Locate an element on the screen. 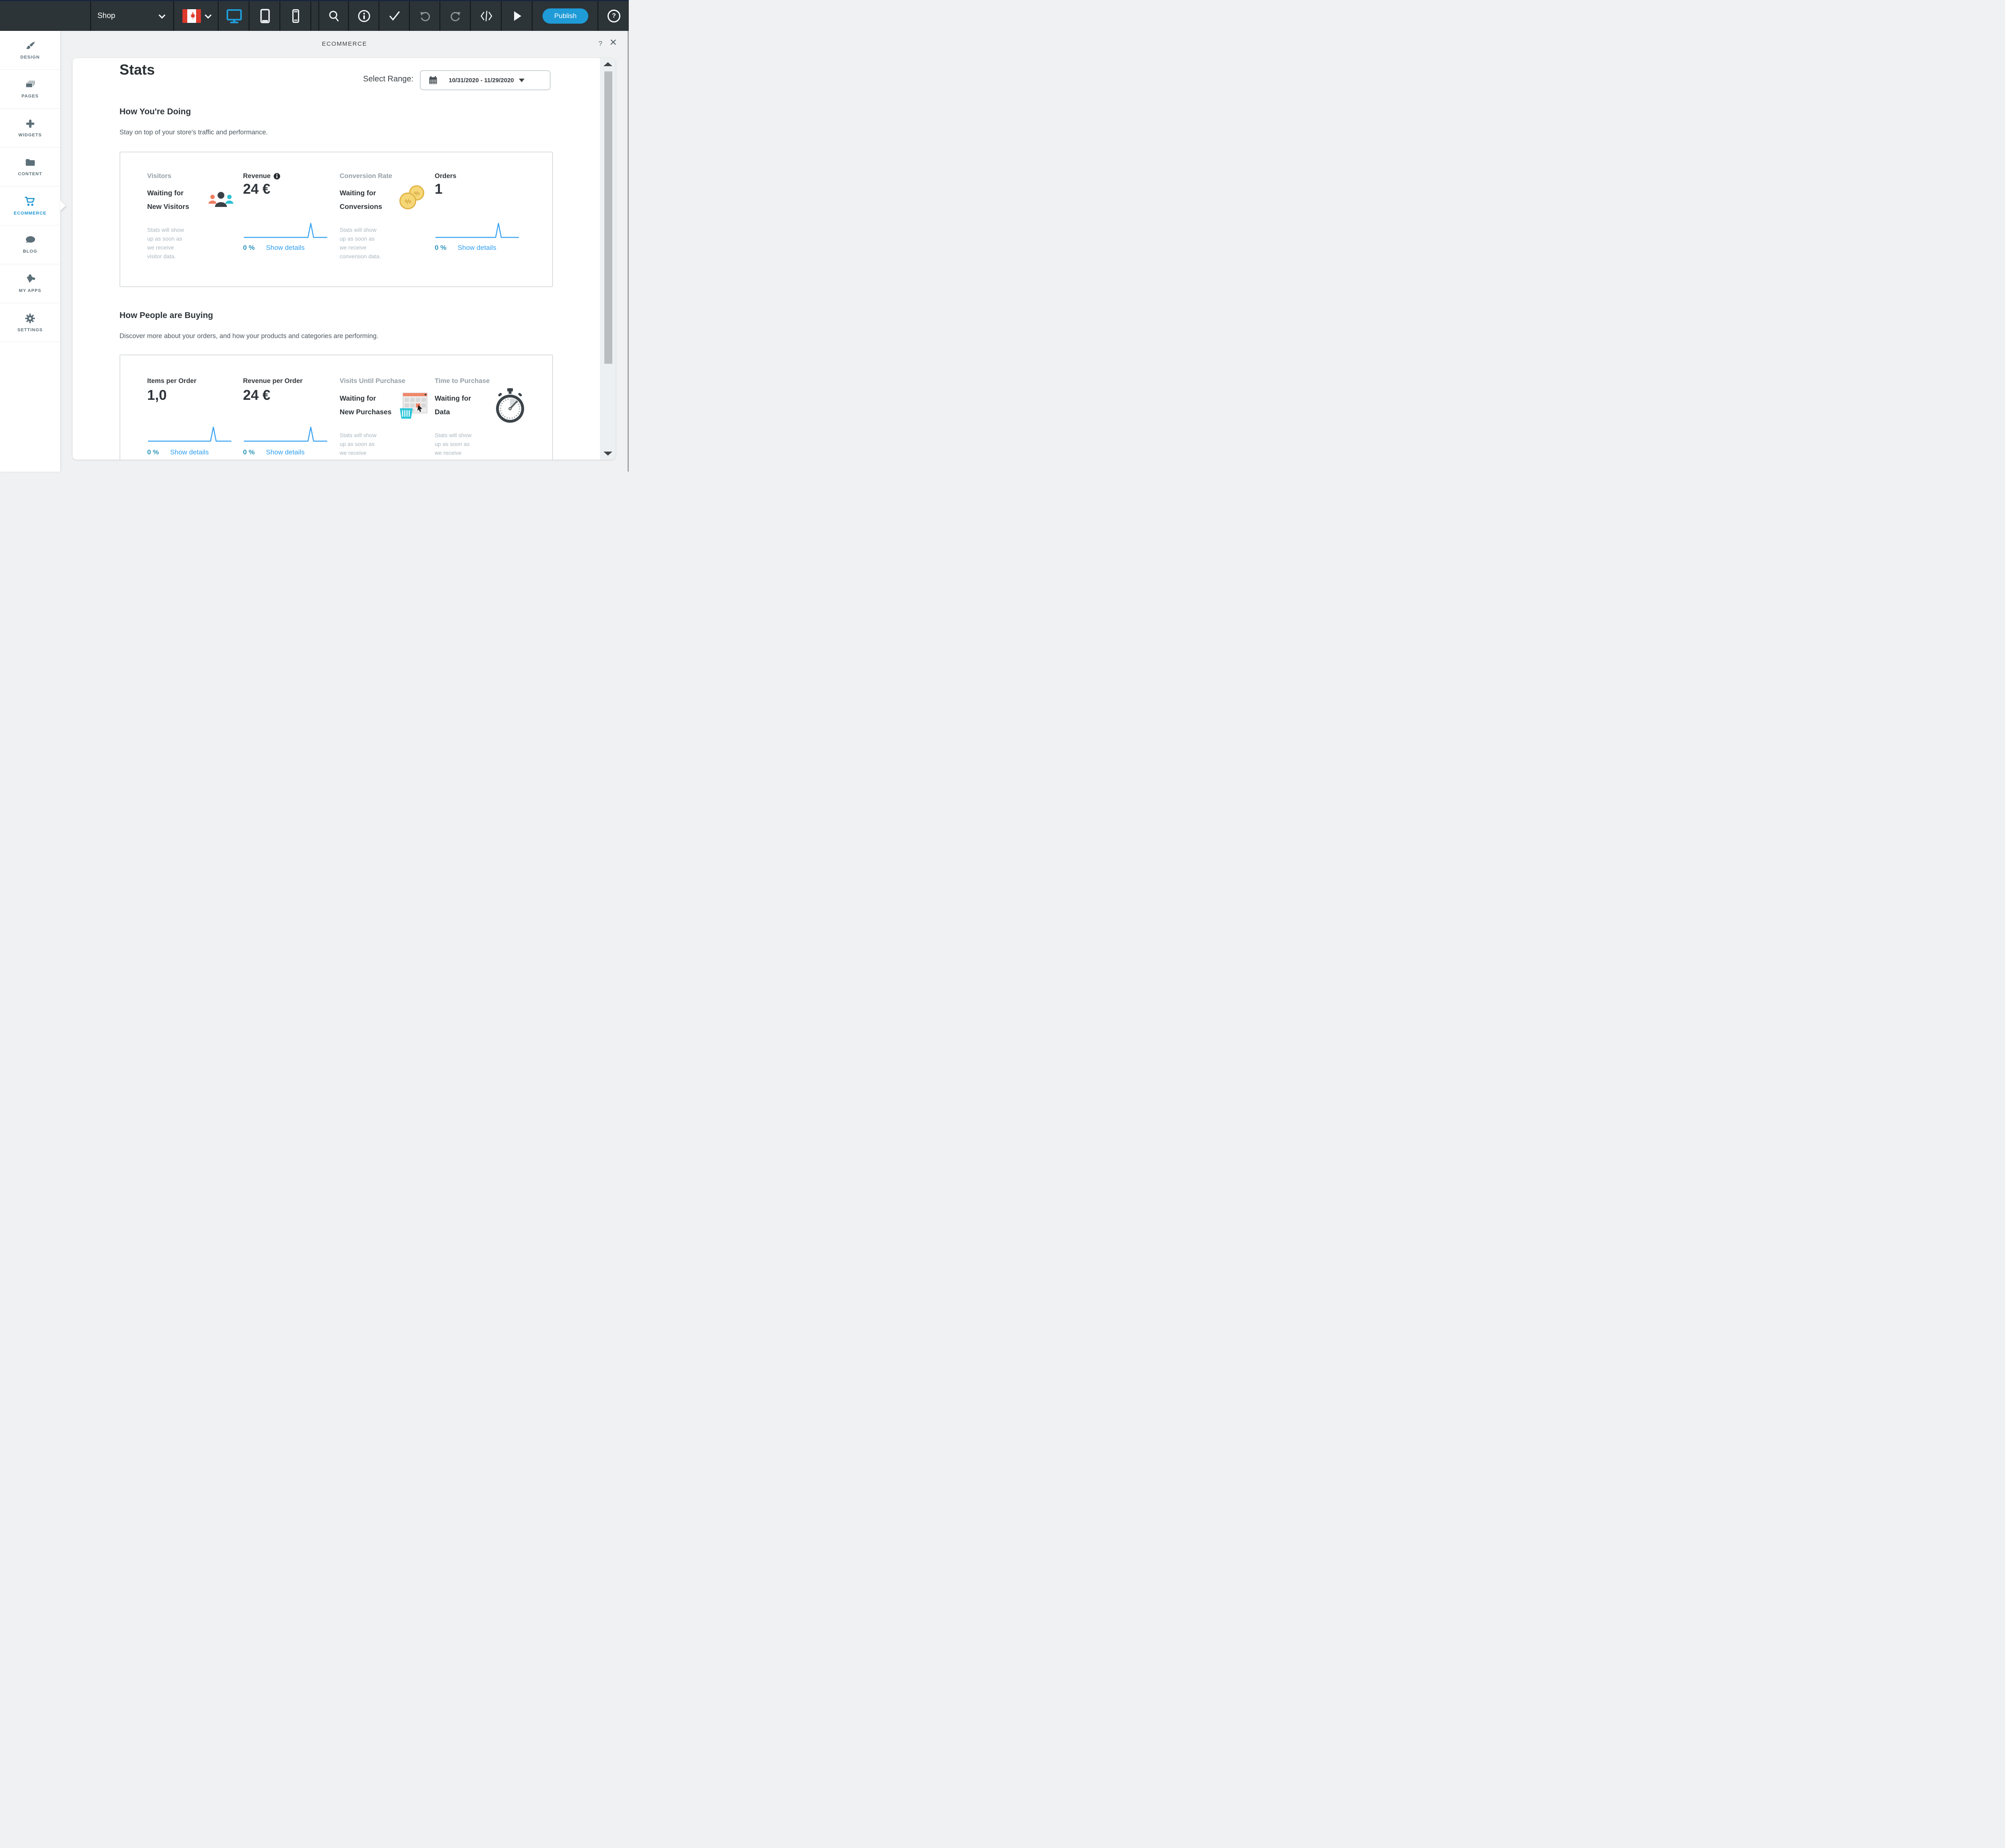 This screenshot has height=1848, width=2005. scroll-down-arrow-icon is located at coordinates (608, 454).